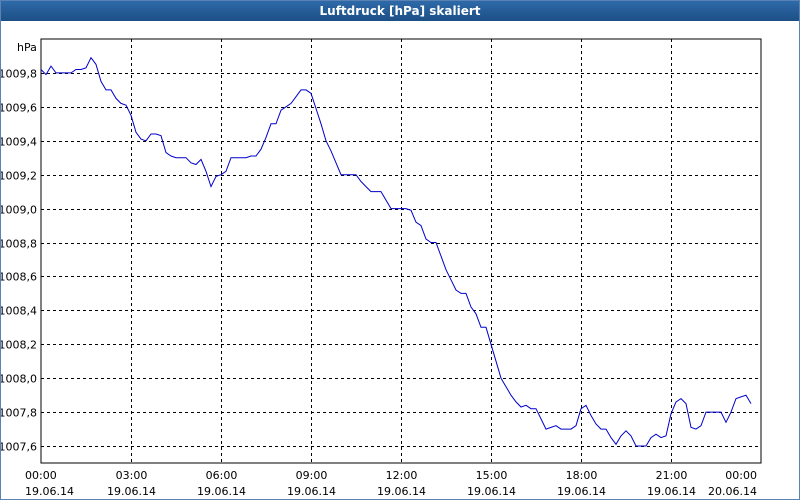  What do you see at coordinates (19, 311) in the screenshot?
I see `y-tick-label: 1008,4` at bounding box center [19, 311].